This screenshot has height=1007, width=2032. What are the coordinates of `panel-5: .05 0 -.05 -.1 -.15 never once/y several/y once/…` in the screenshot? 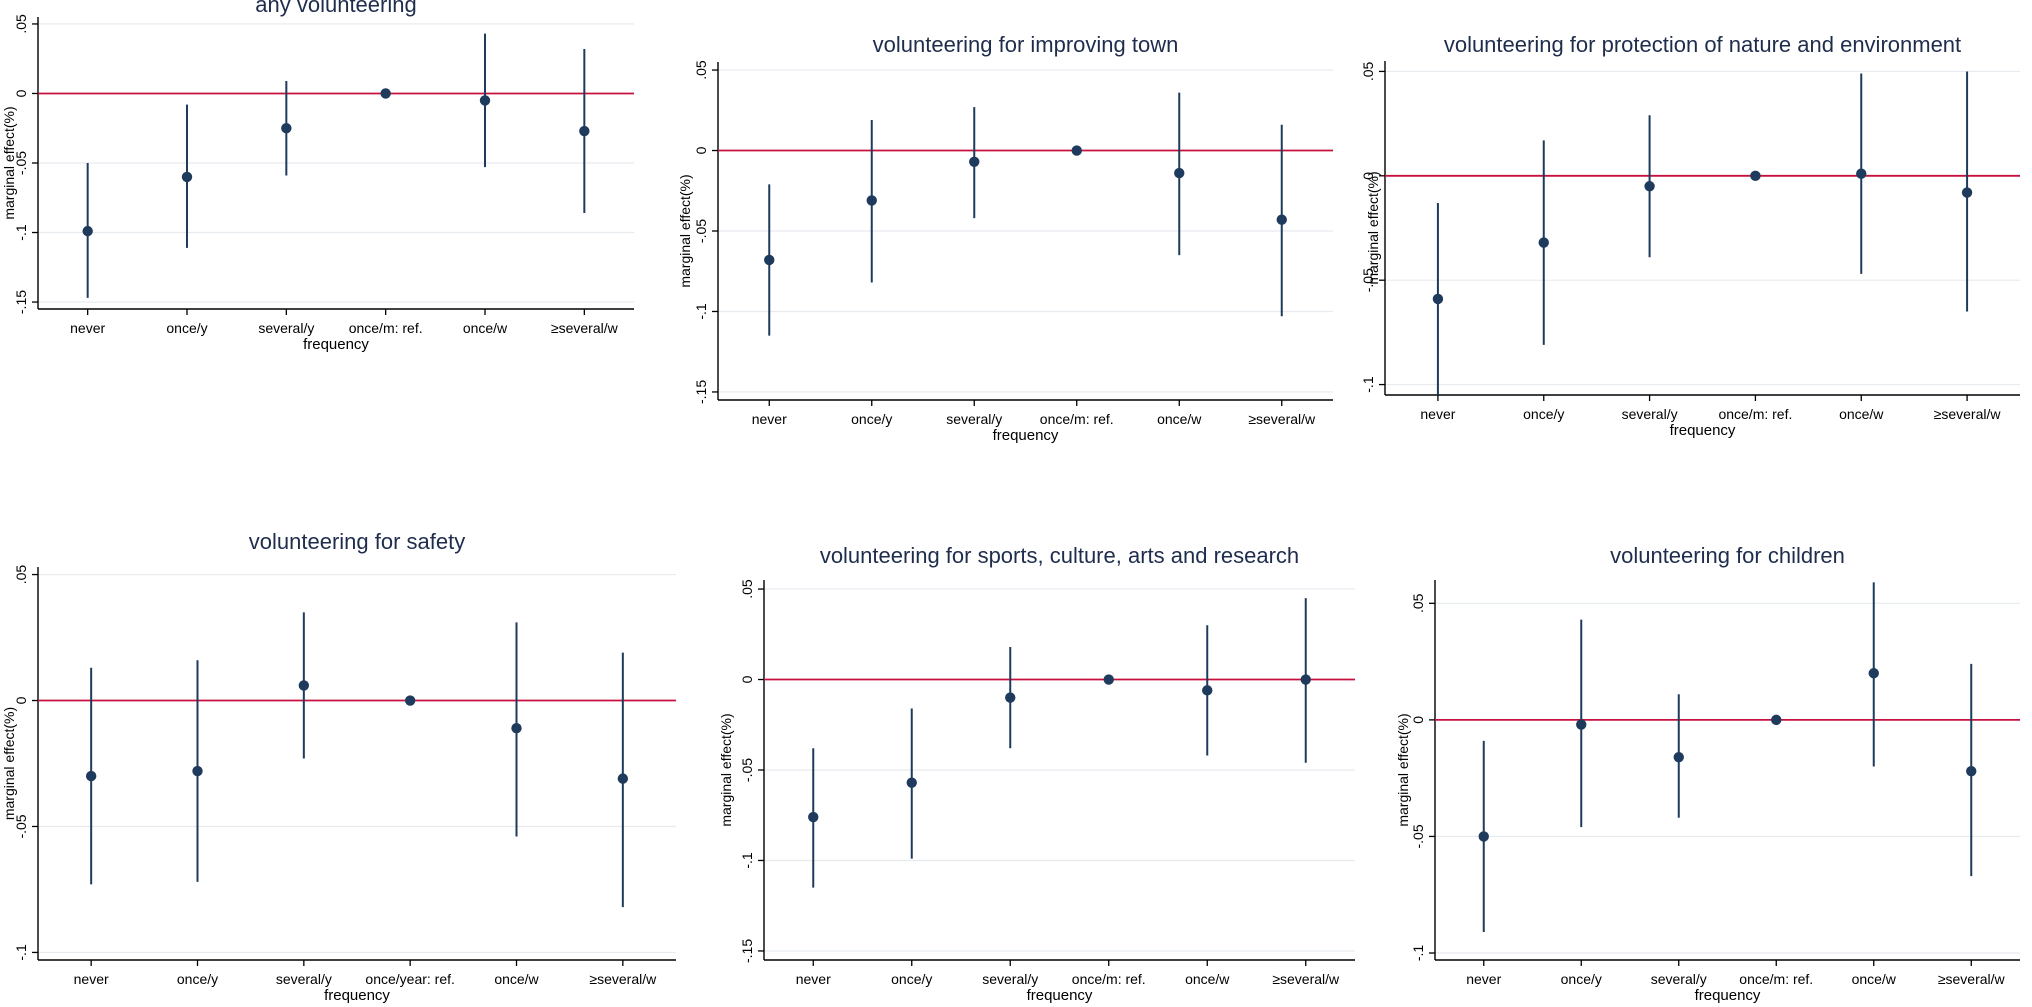 It's located at (1036, 773).